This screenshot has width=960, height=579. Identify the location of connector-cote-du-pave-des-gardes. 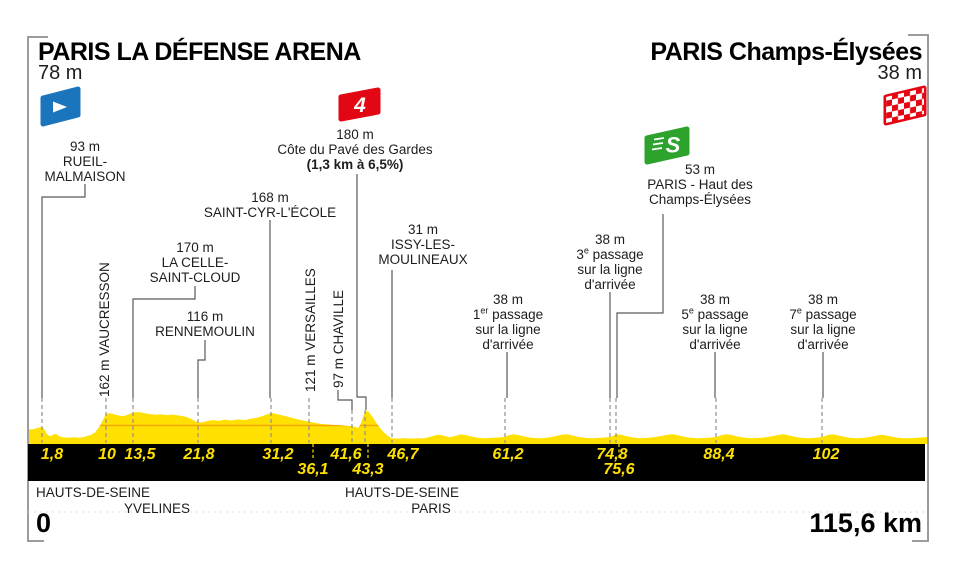
(361, 292).